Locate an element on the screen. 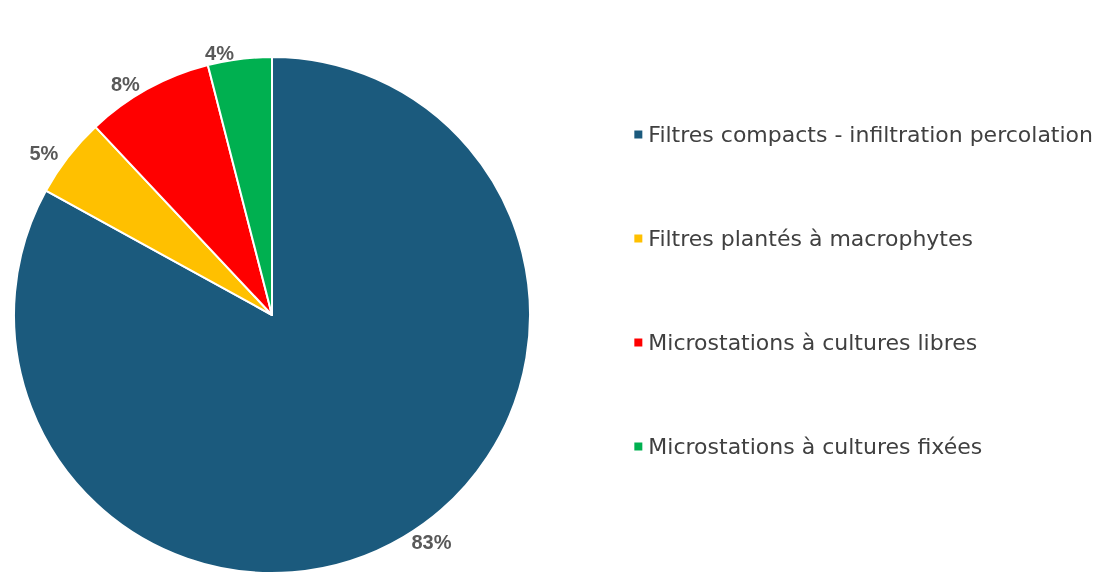 Image resolution: width=1110 pixels, height=581 pixels. data-label: 4% is located at coordinates (220, 53).